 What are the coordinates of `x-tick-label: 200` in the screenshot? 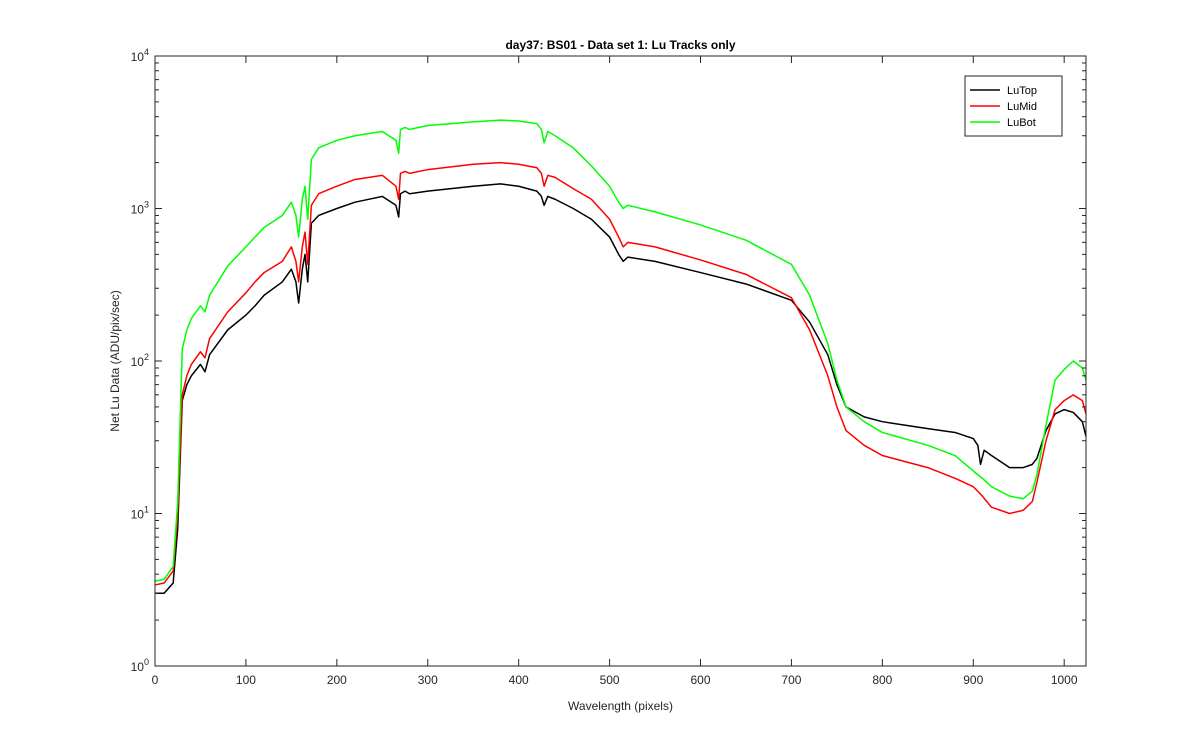 It's located at (337, 680).